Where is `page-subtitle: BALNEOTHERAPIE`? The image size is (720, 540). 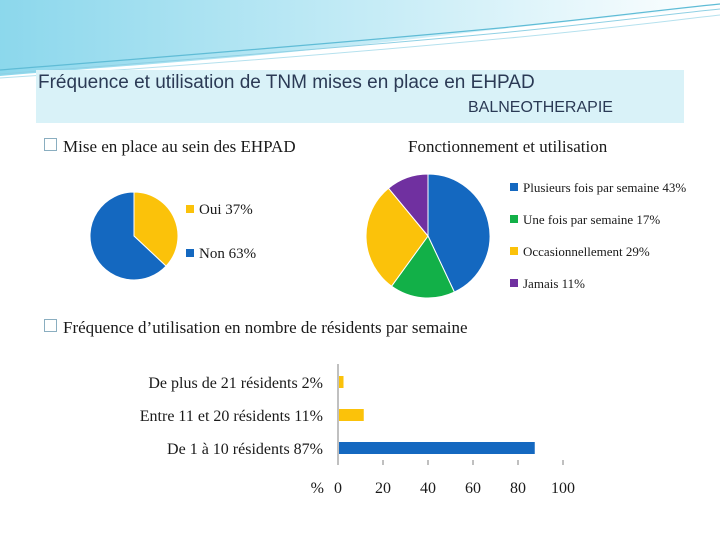
page-subtitle: BALNEOTHERAPIE is located at coordinates (540, 107).